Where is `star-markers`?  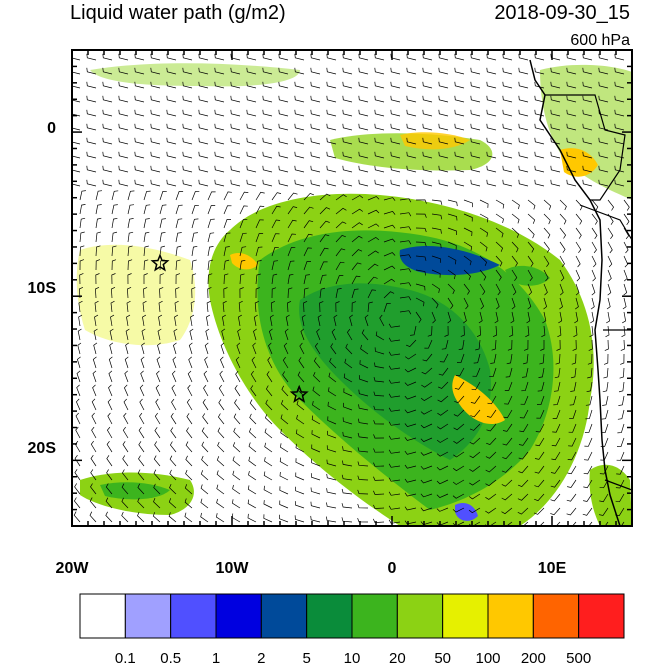 star-markers is located at coordinates (229, 328).